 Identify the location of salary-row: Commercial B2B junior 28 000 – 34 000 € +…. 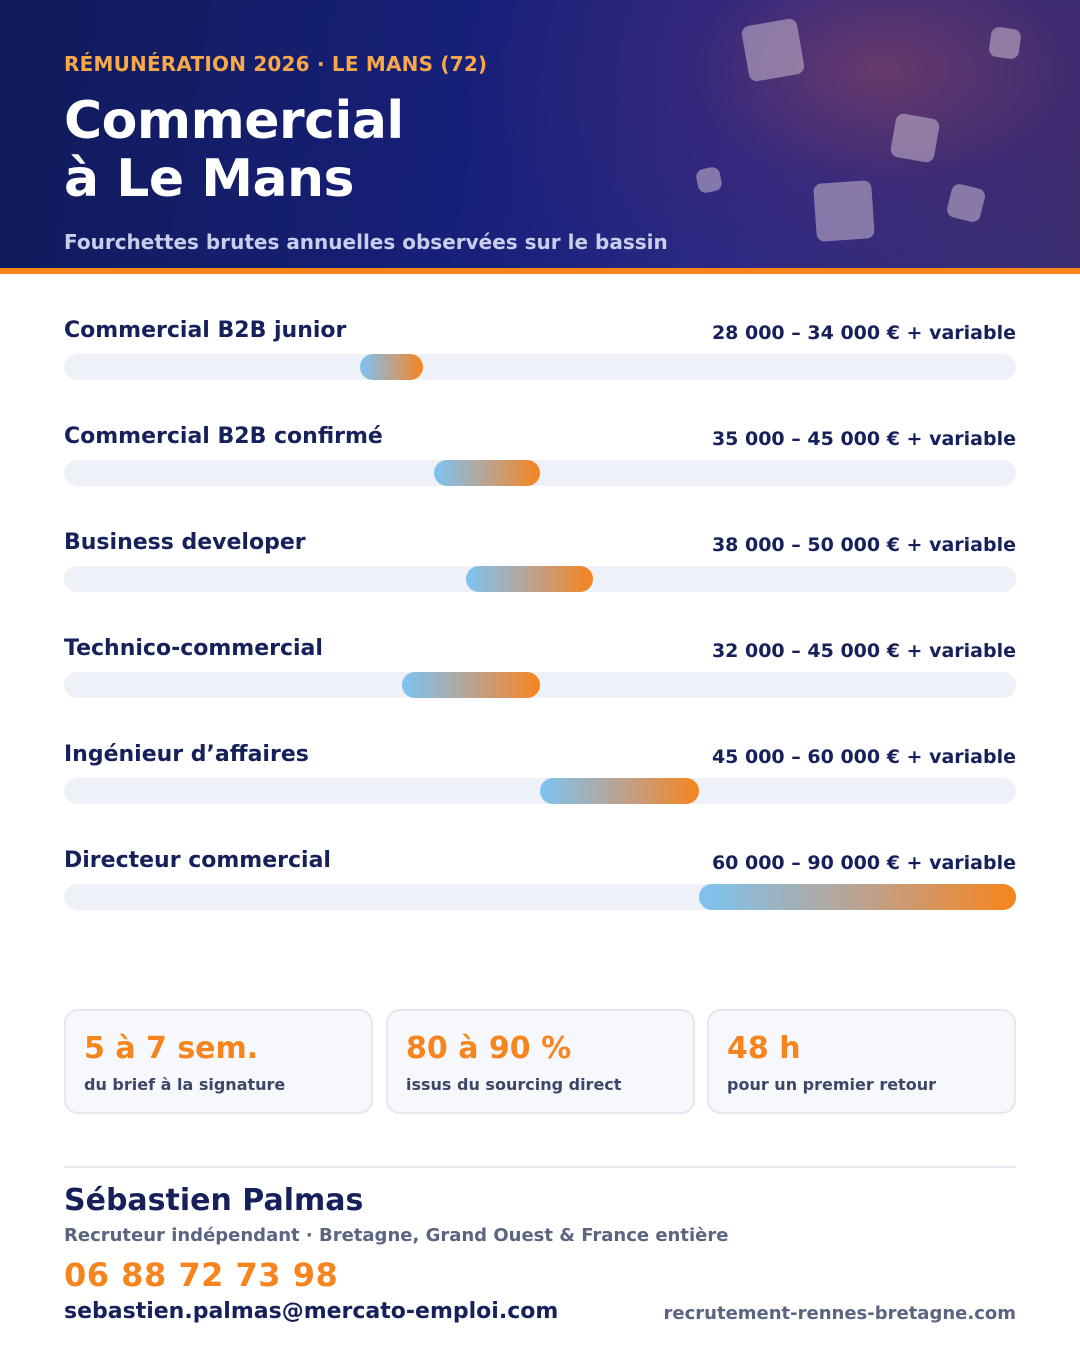
(540, 353).